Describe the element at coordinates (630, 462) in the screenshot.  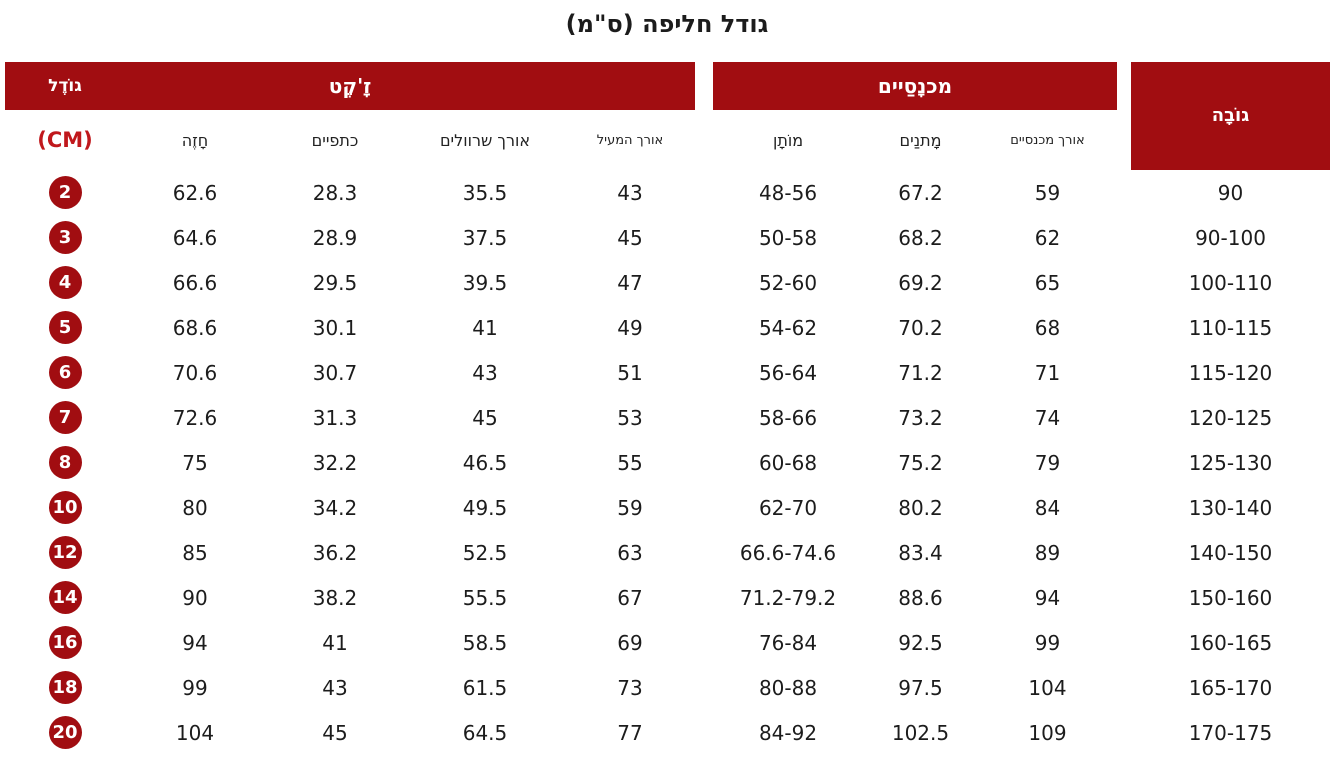
I see `coat_length-value: 55` at that location.